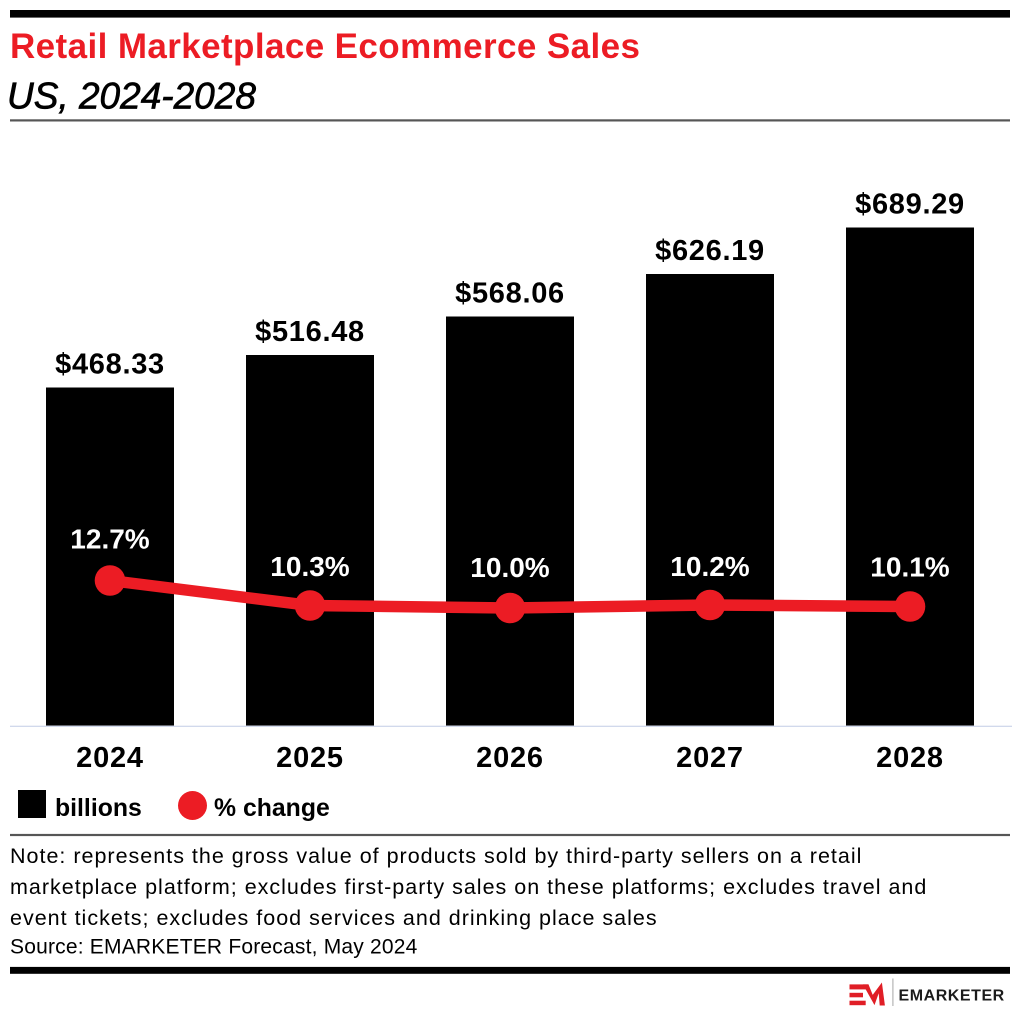 The width and height of the screenshot is (1020, 1016). I want to click on svg-text: 2027, so click(710, 758).